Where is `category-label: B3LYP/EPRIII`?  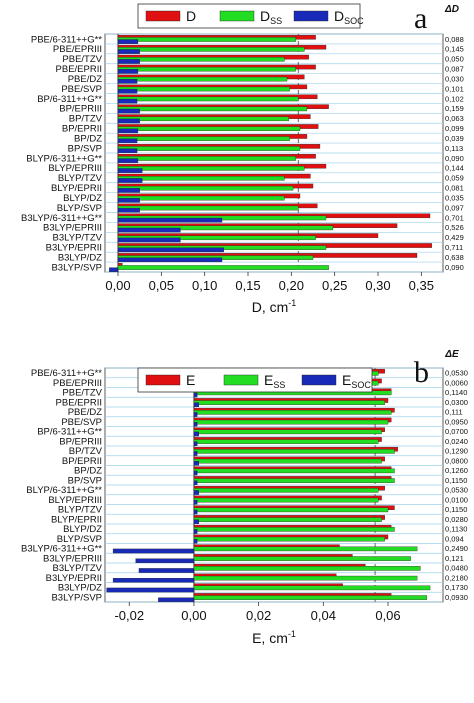
category-label: B3LYP/EPRIII is located at coordinates (72, 228).